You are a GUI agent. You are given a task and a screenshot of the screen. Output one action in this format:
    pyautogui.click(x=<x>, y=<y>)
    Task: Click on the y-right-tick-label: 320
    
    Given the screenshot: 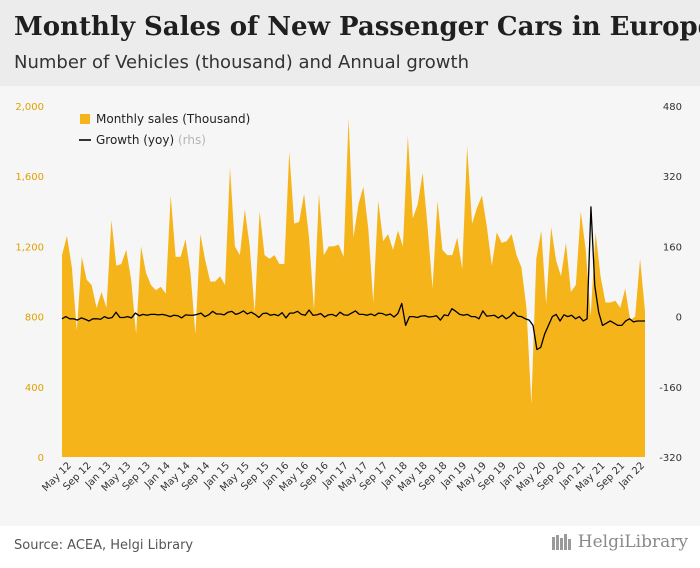 What is the action you would take?
    pyautogui.click(x=672, y=177)
    